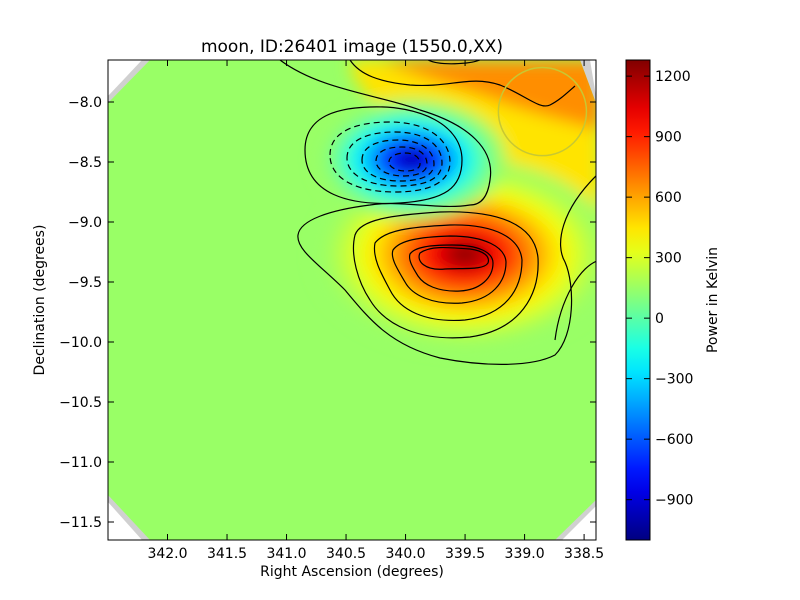 The width and height of the screenshot is (800, 600). Describe the element at coordinates (542, 111) in the screenshot. I see `reference-circle` at that location.